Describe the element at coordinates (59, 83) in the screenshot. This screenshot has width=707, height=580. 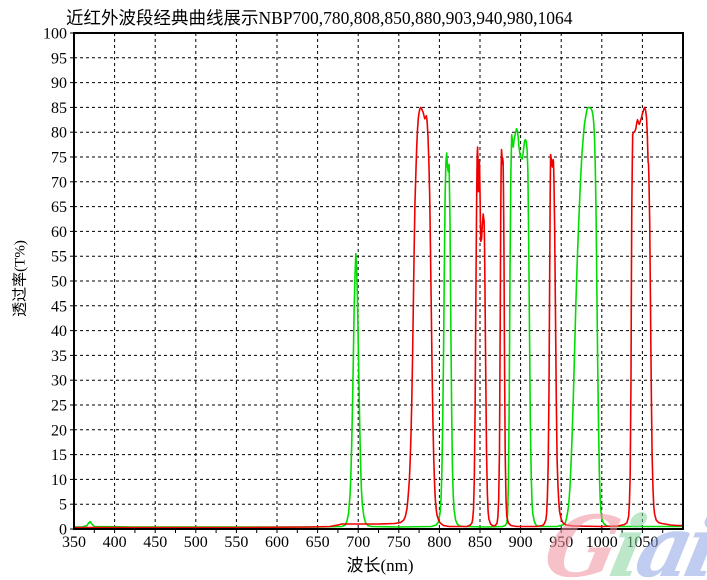
I see `y-tick-label: 90` at that location.